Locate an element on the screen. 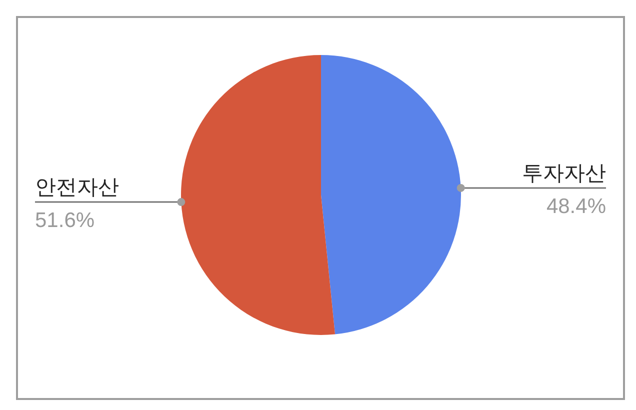 The width and height of the screenshot is (636, 410). slice-label: 안전자산 is located at coordinates (77, 188).